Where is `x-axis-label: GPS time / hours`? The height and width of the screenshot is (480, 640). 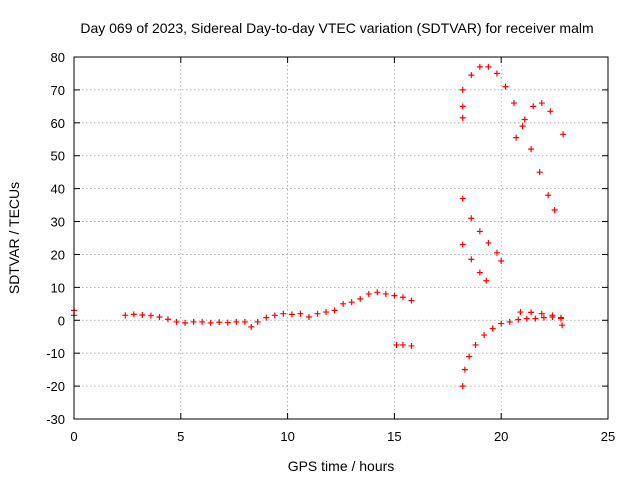 x-axis-label: GPS time / hours is located at coordinates (341, 466).